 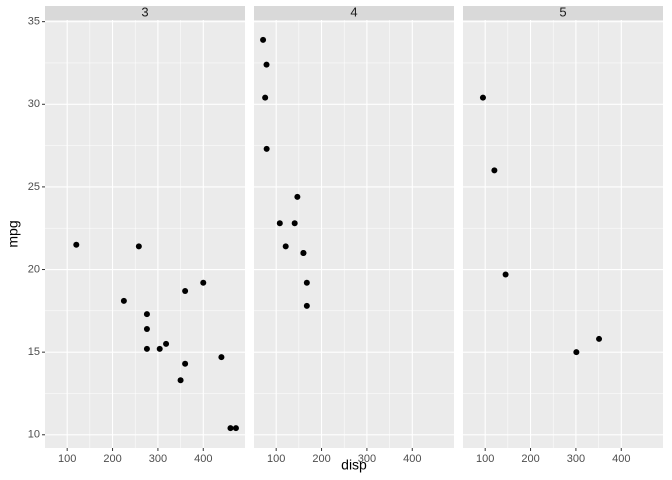 I want to click on y-tick-label: 10, so click(x=34, y=435).